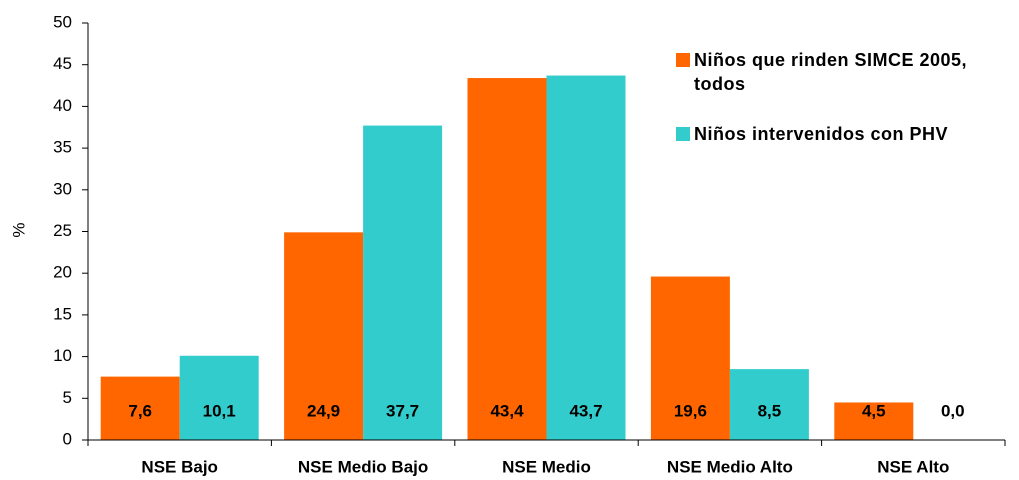  What do you see at coordinates (730, 466) in the screenshot?
I see `x-tick-label: NSE Medio Alto` at bounding box center [730, 466].